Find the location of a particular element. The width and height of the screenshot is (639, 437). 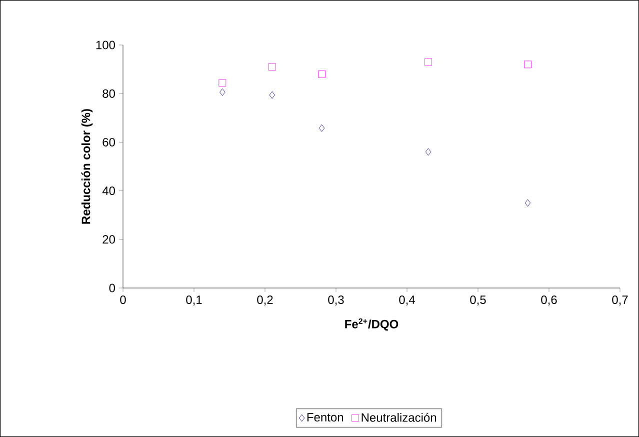

x-tick-label: 0,7 is located at coordinates (620, 301).